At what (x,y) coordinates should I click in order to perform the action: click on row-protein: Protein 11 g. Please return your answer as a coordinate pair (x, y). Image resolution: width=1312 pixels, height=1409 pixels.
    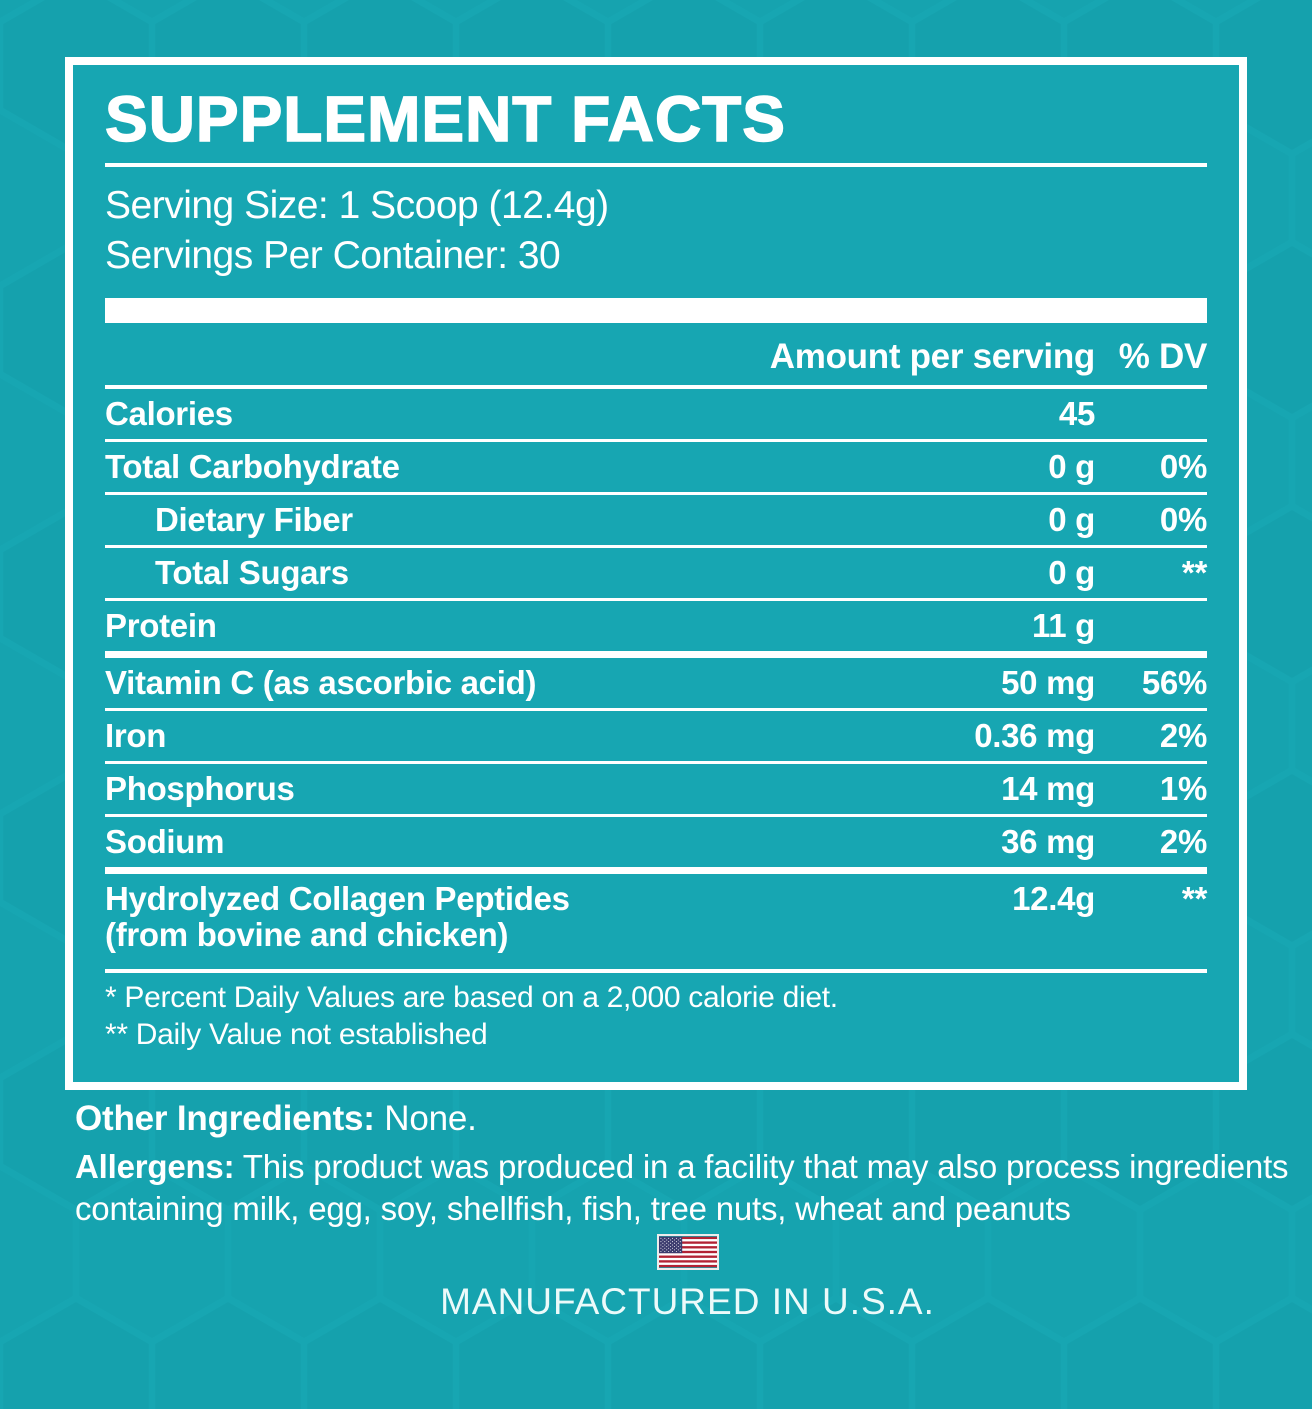
    Looking at the image, I should click on (656, 629).